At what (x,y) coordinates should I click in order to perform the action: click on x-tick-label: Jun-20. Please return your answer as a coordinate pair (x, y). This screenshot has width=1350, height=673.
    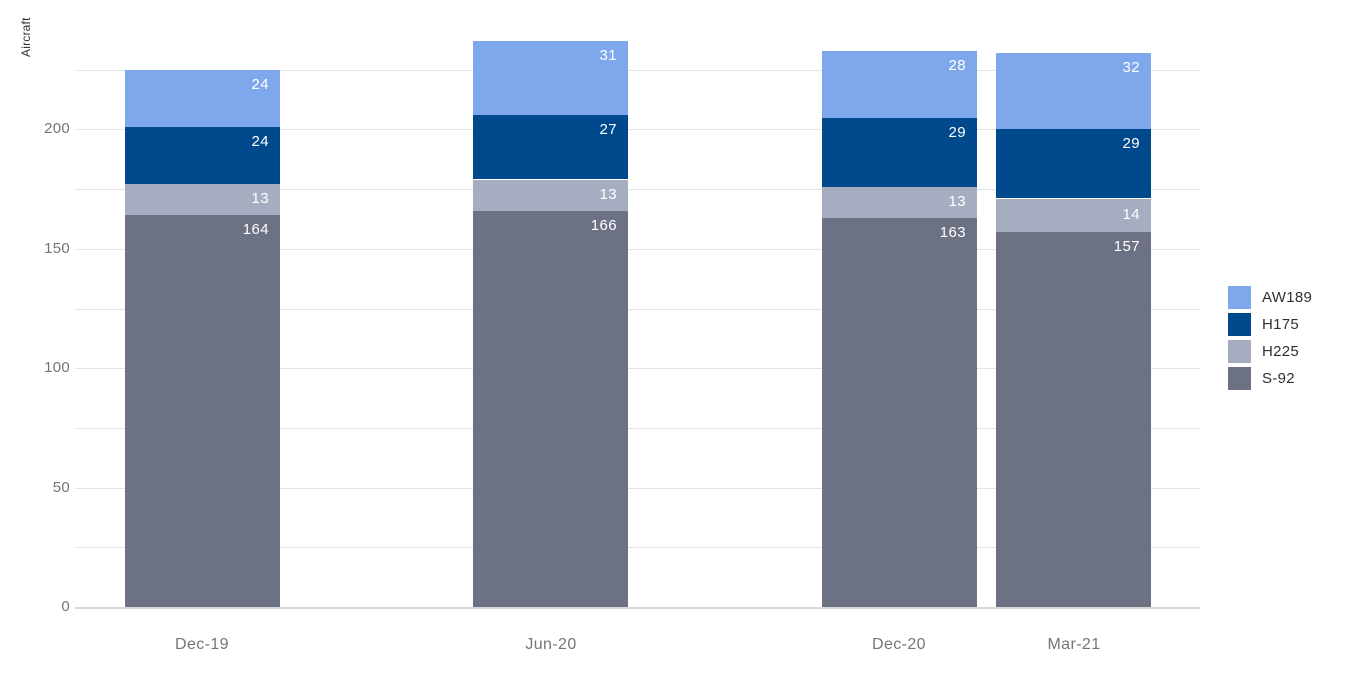
    Looking at the image, I should click on (551, 644).